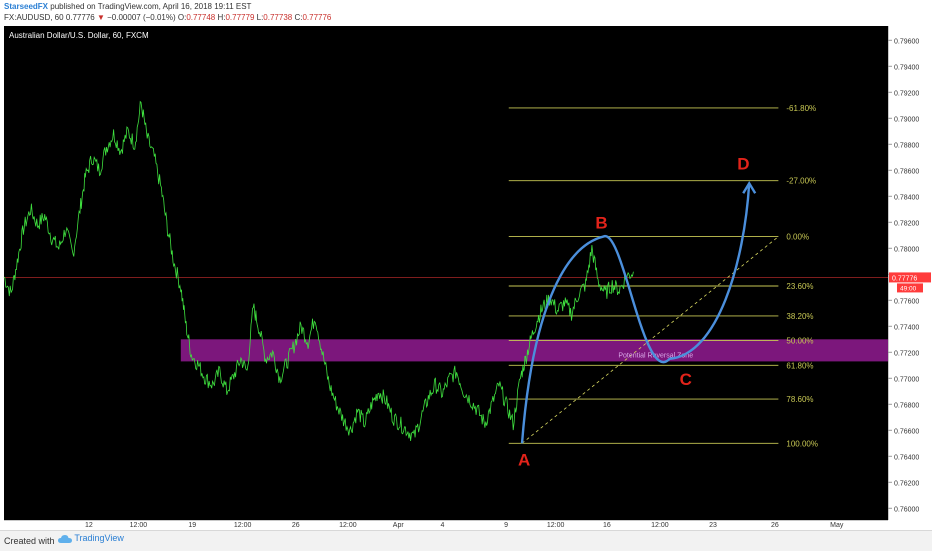 The image size is (932, 551). Describe the element at coordinates (906, 353) in the screenshot. I see `y-tick-label: 0.77200` at that location.